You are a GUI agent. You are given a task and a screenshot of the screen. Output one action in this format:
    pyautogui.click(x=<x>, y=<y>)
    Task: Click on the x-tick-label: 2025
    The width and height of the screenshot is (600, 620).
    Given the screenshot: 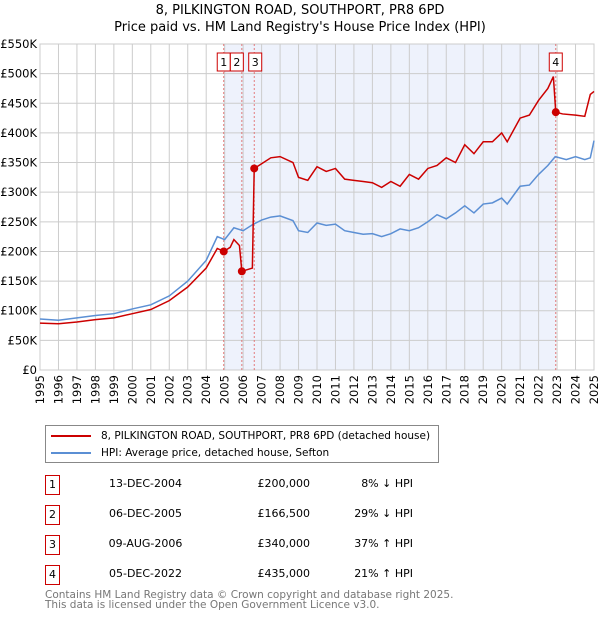 What is the action you would take?
    pyautogui.click(x=593, y=389)
    